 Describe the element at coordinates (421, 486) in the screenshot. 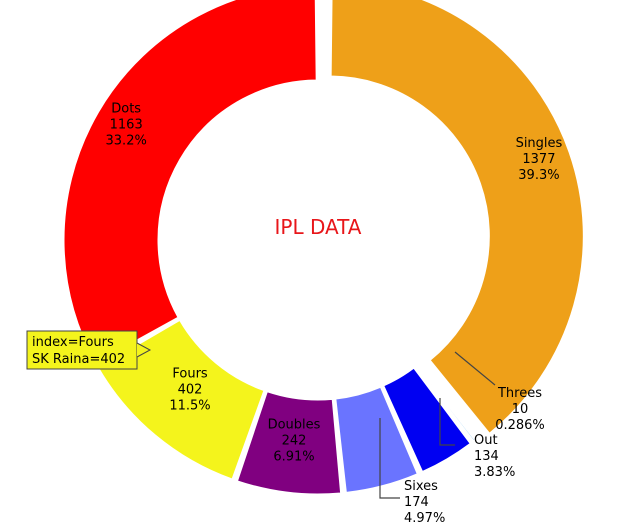

I see `label-sixes-name: Sixes` at that location.